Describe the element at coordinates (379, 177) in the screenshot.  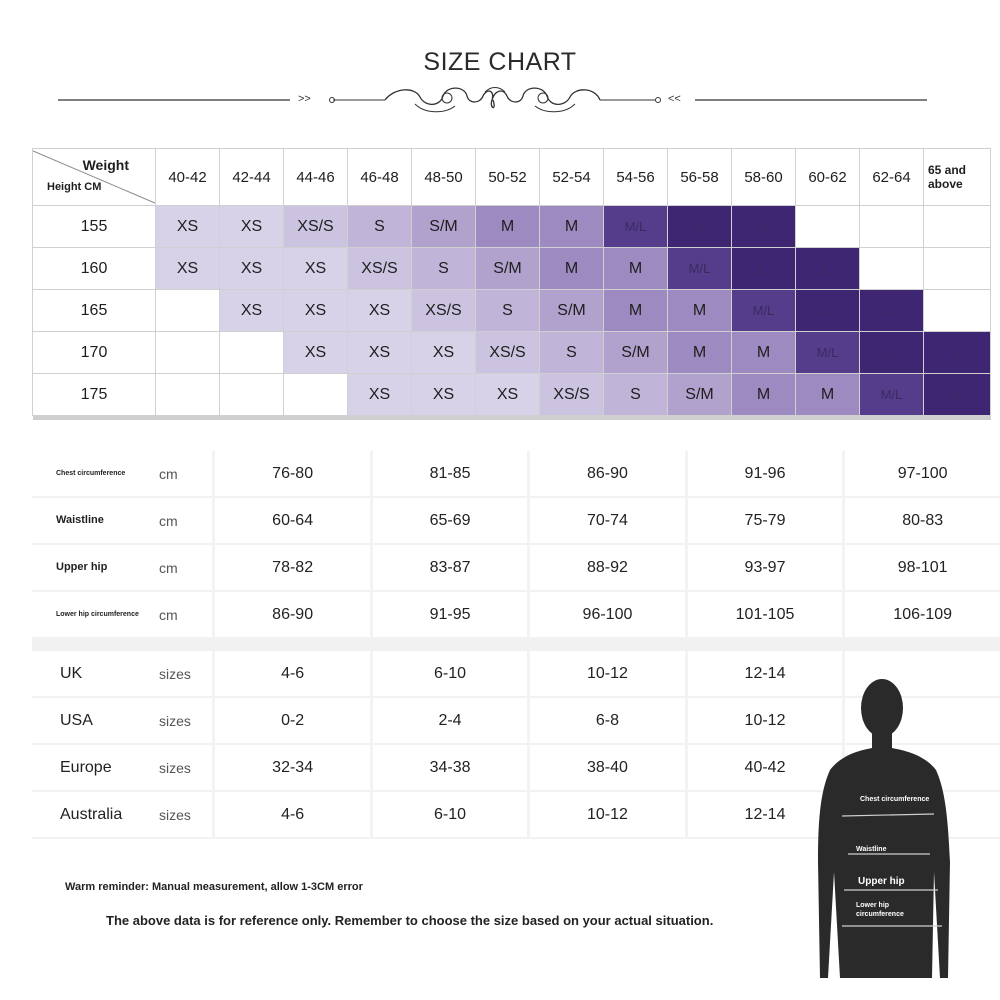
I see `weight-header: 46-48` at that location.